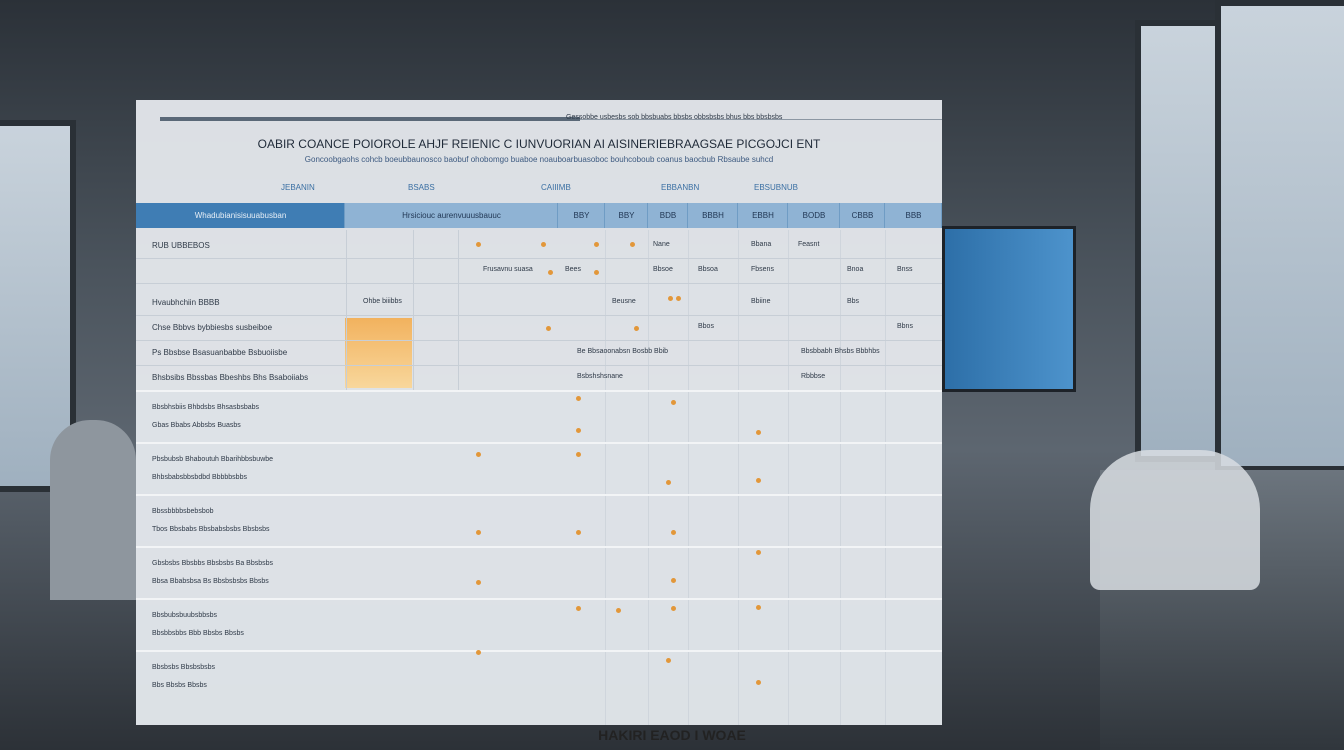 Image resolution: width=1344 pixels, height=750 pixels. I want to click on cell-text: Feasnt, so click(809, 244).